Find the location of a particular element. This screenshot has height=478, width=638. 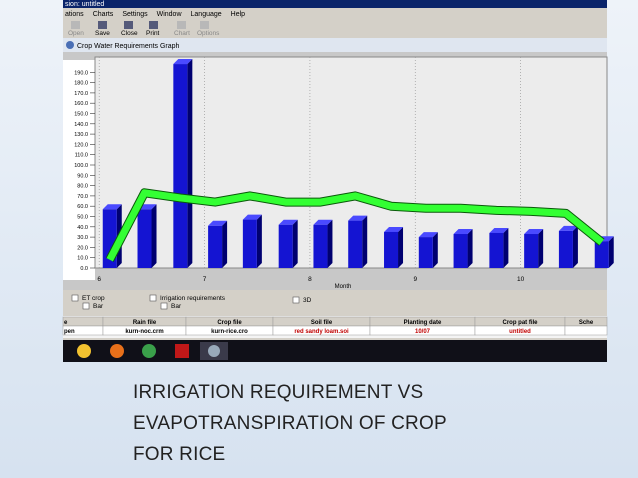

y-tick-label: 40.0 is located at coordinates (82, 228).